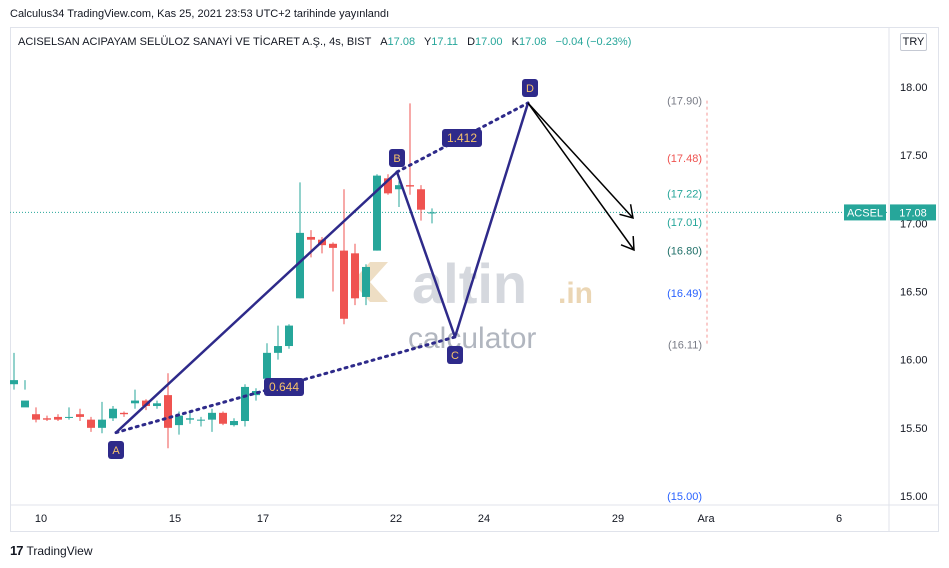 This screenshot has height=568, width=949. I want to click on target-level-label: (17.22), so click(684, 194).